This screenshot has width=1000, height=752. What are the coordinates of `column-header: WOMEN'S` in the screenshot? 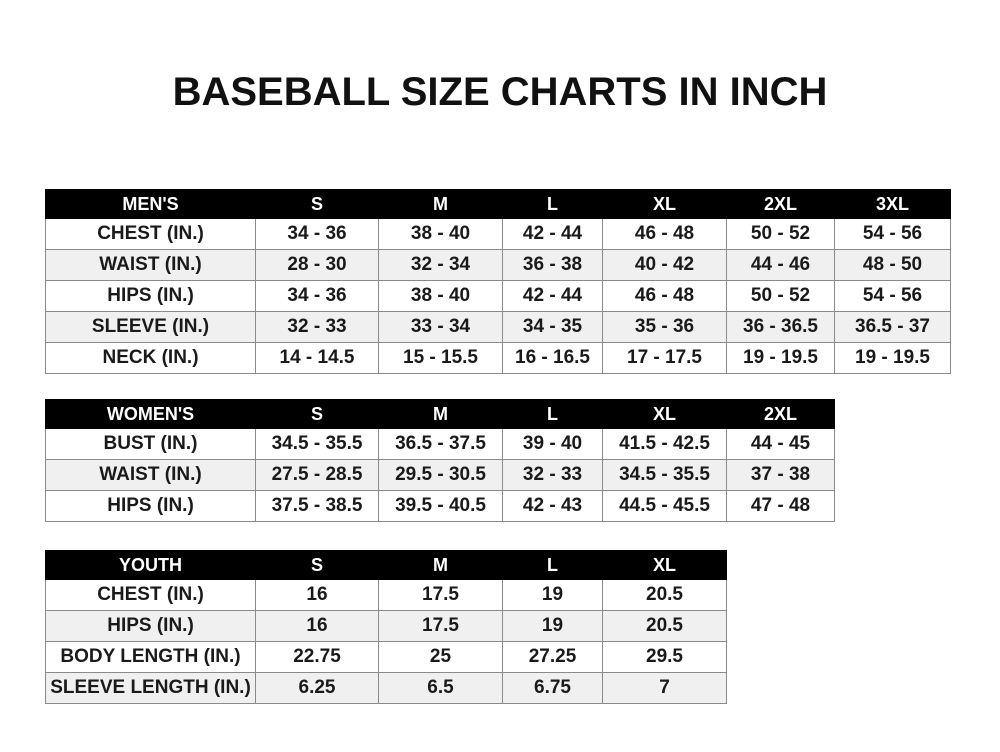 It's located at (150, 414).